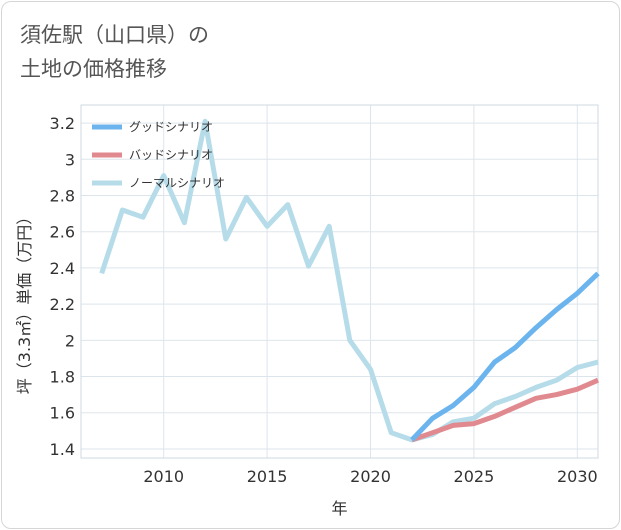 The image size is (621, 530). Describe the element at coordinates (62, 268) in the screenshot. I see `y-tick-label: 2.4` at that location.